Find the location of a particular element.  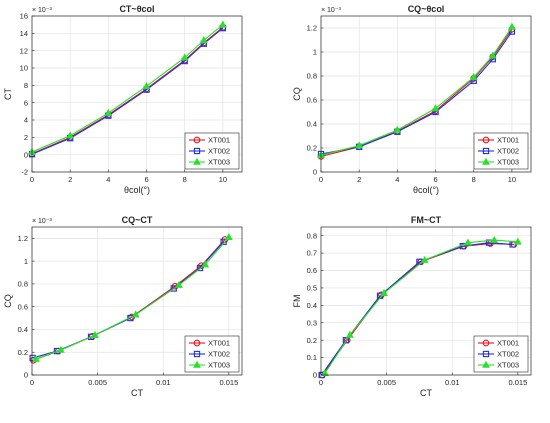

y-tick-label: 16 is located at coordinates (24, 16).